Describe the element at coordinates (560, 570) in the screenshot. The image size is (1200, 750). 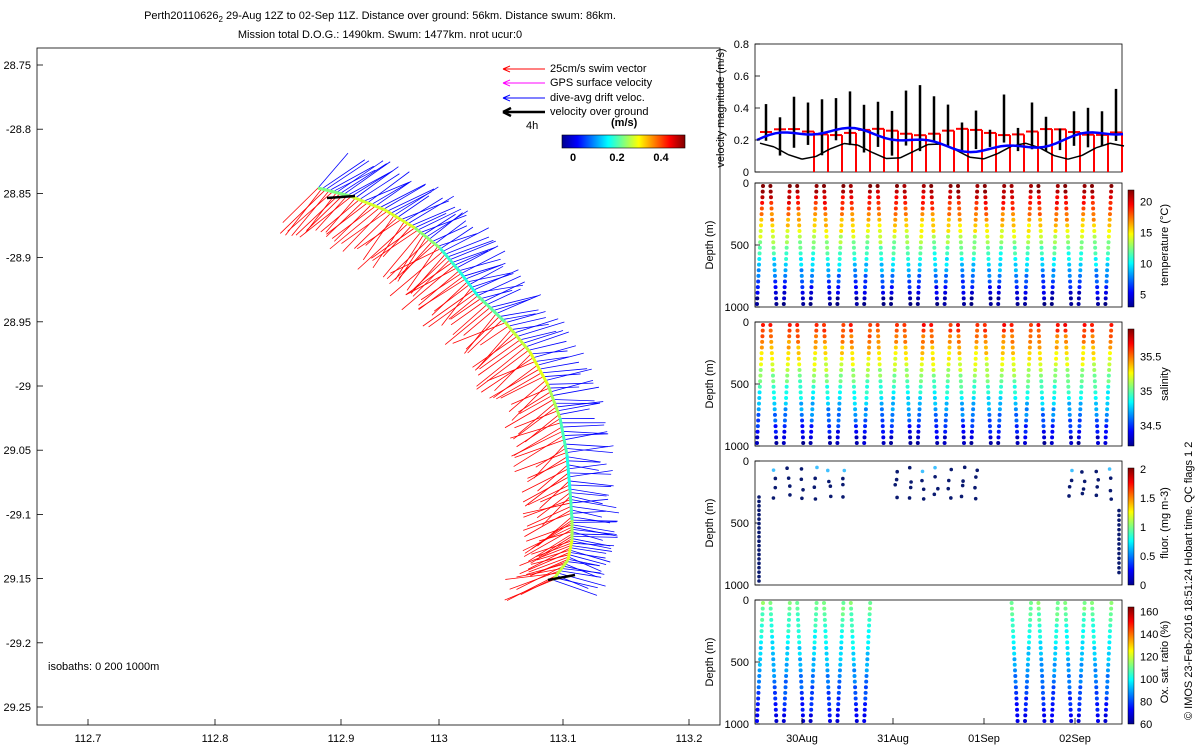
I see `track-segment` at that location.